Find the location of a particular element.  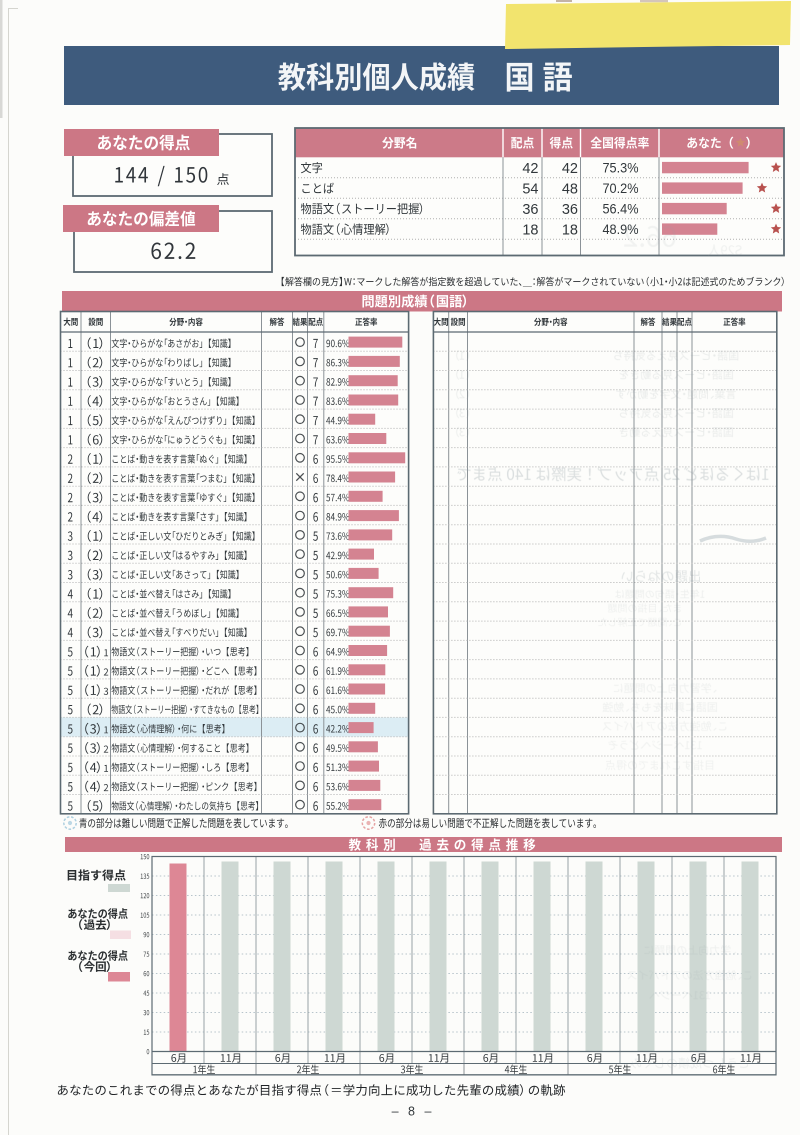

svg-text: 70.2% is located at coordinates (621, 188).